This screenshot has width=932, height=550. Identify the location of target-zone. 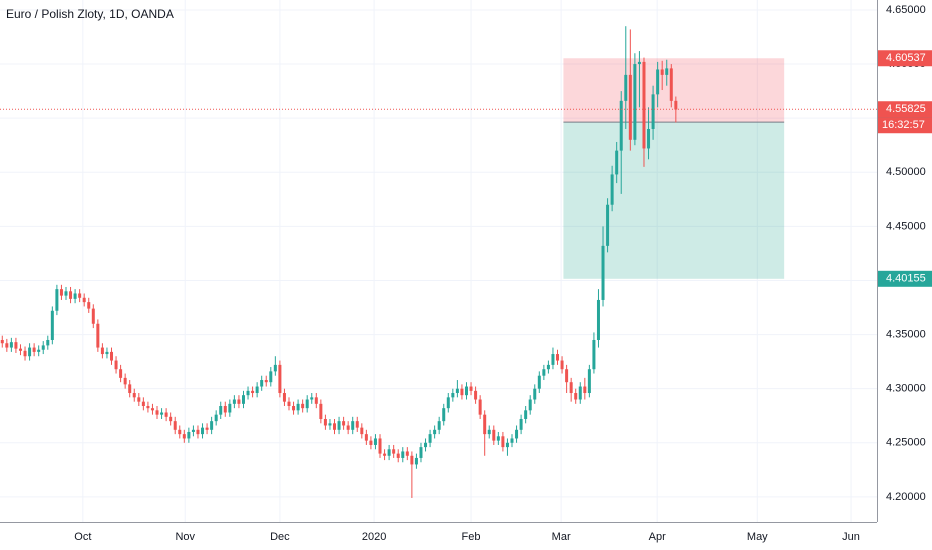
(674, 200).